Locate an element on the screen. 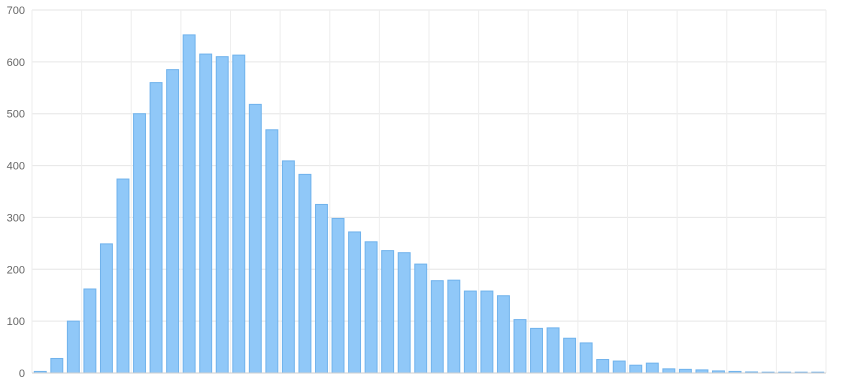 Image resolution: width=843 pixels, height=379 pixels. y-tick-label: 600 is located at coordinates (16, 63).